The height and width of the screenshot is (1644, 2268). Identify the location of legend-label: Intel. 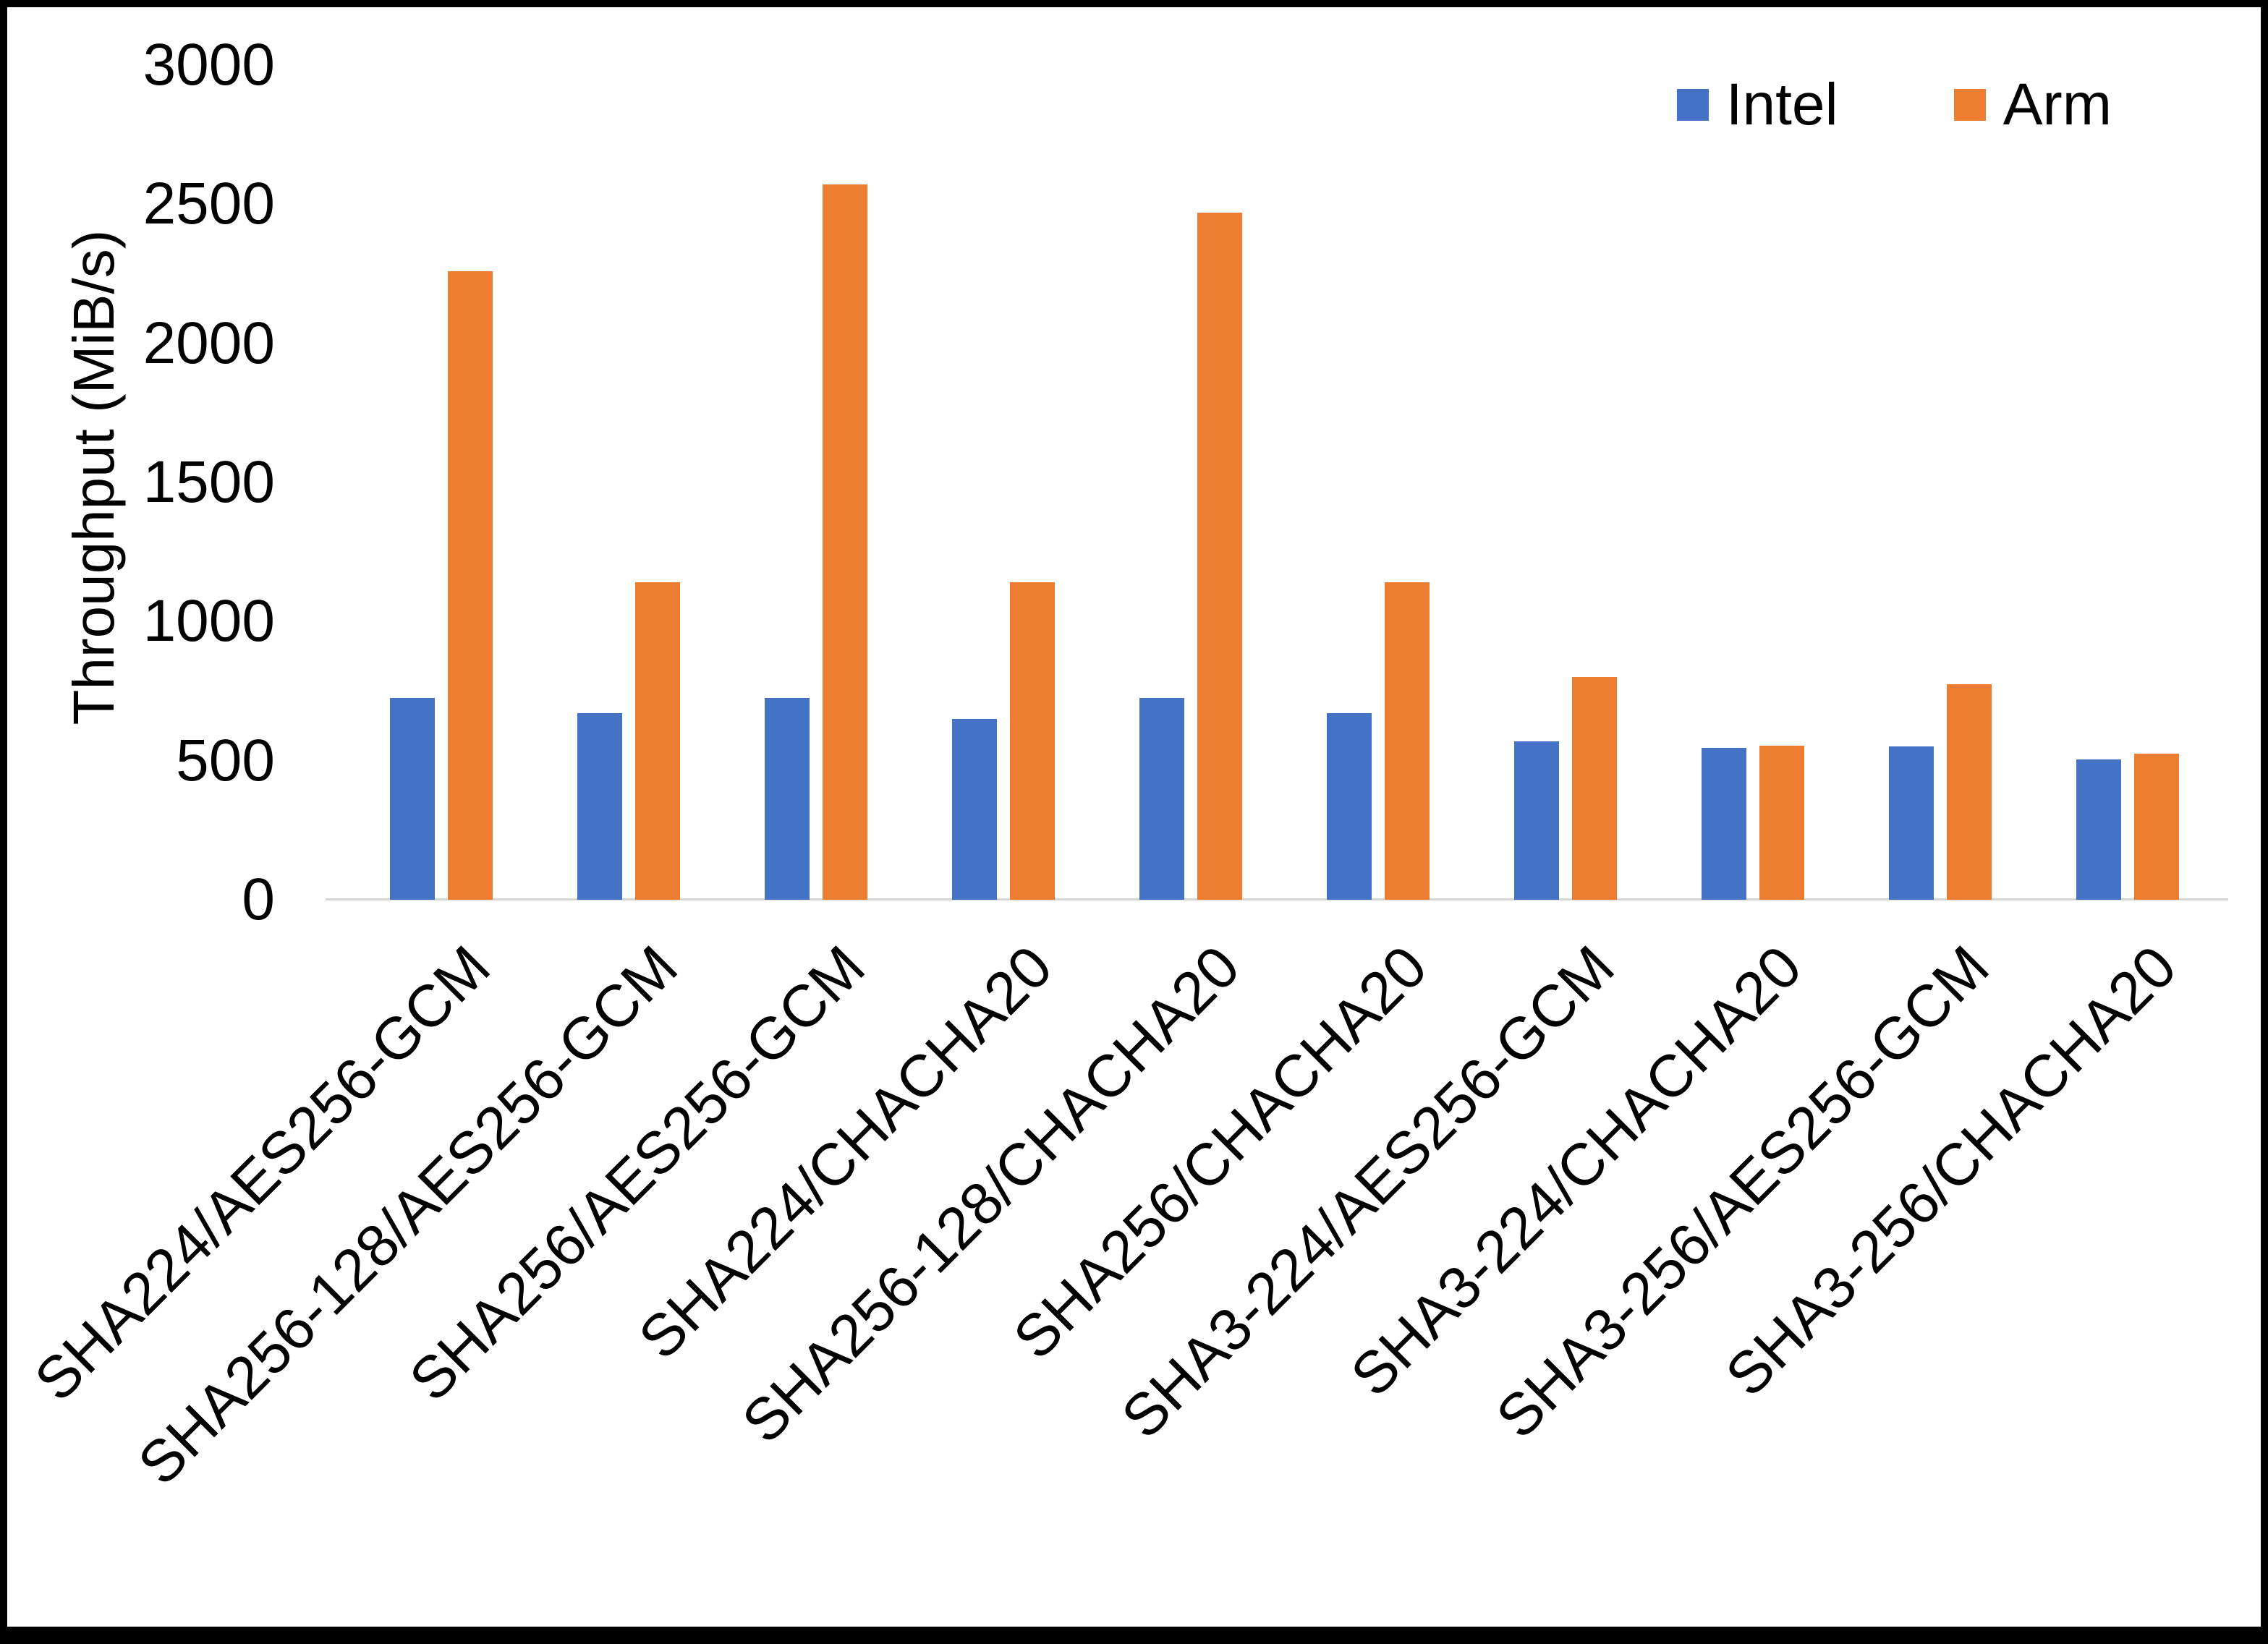
(1781, 104).